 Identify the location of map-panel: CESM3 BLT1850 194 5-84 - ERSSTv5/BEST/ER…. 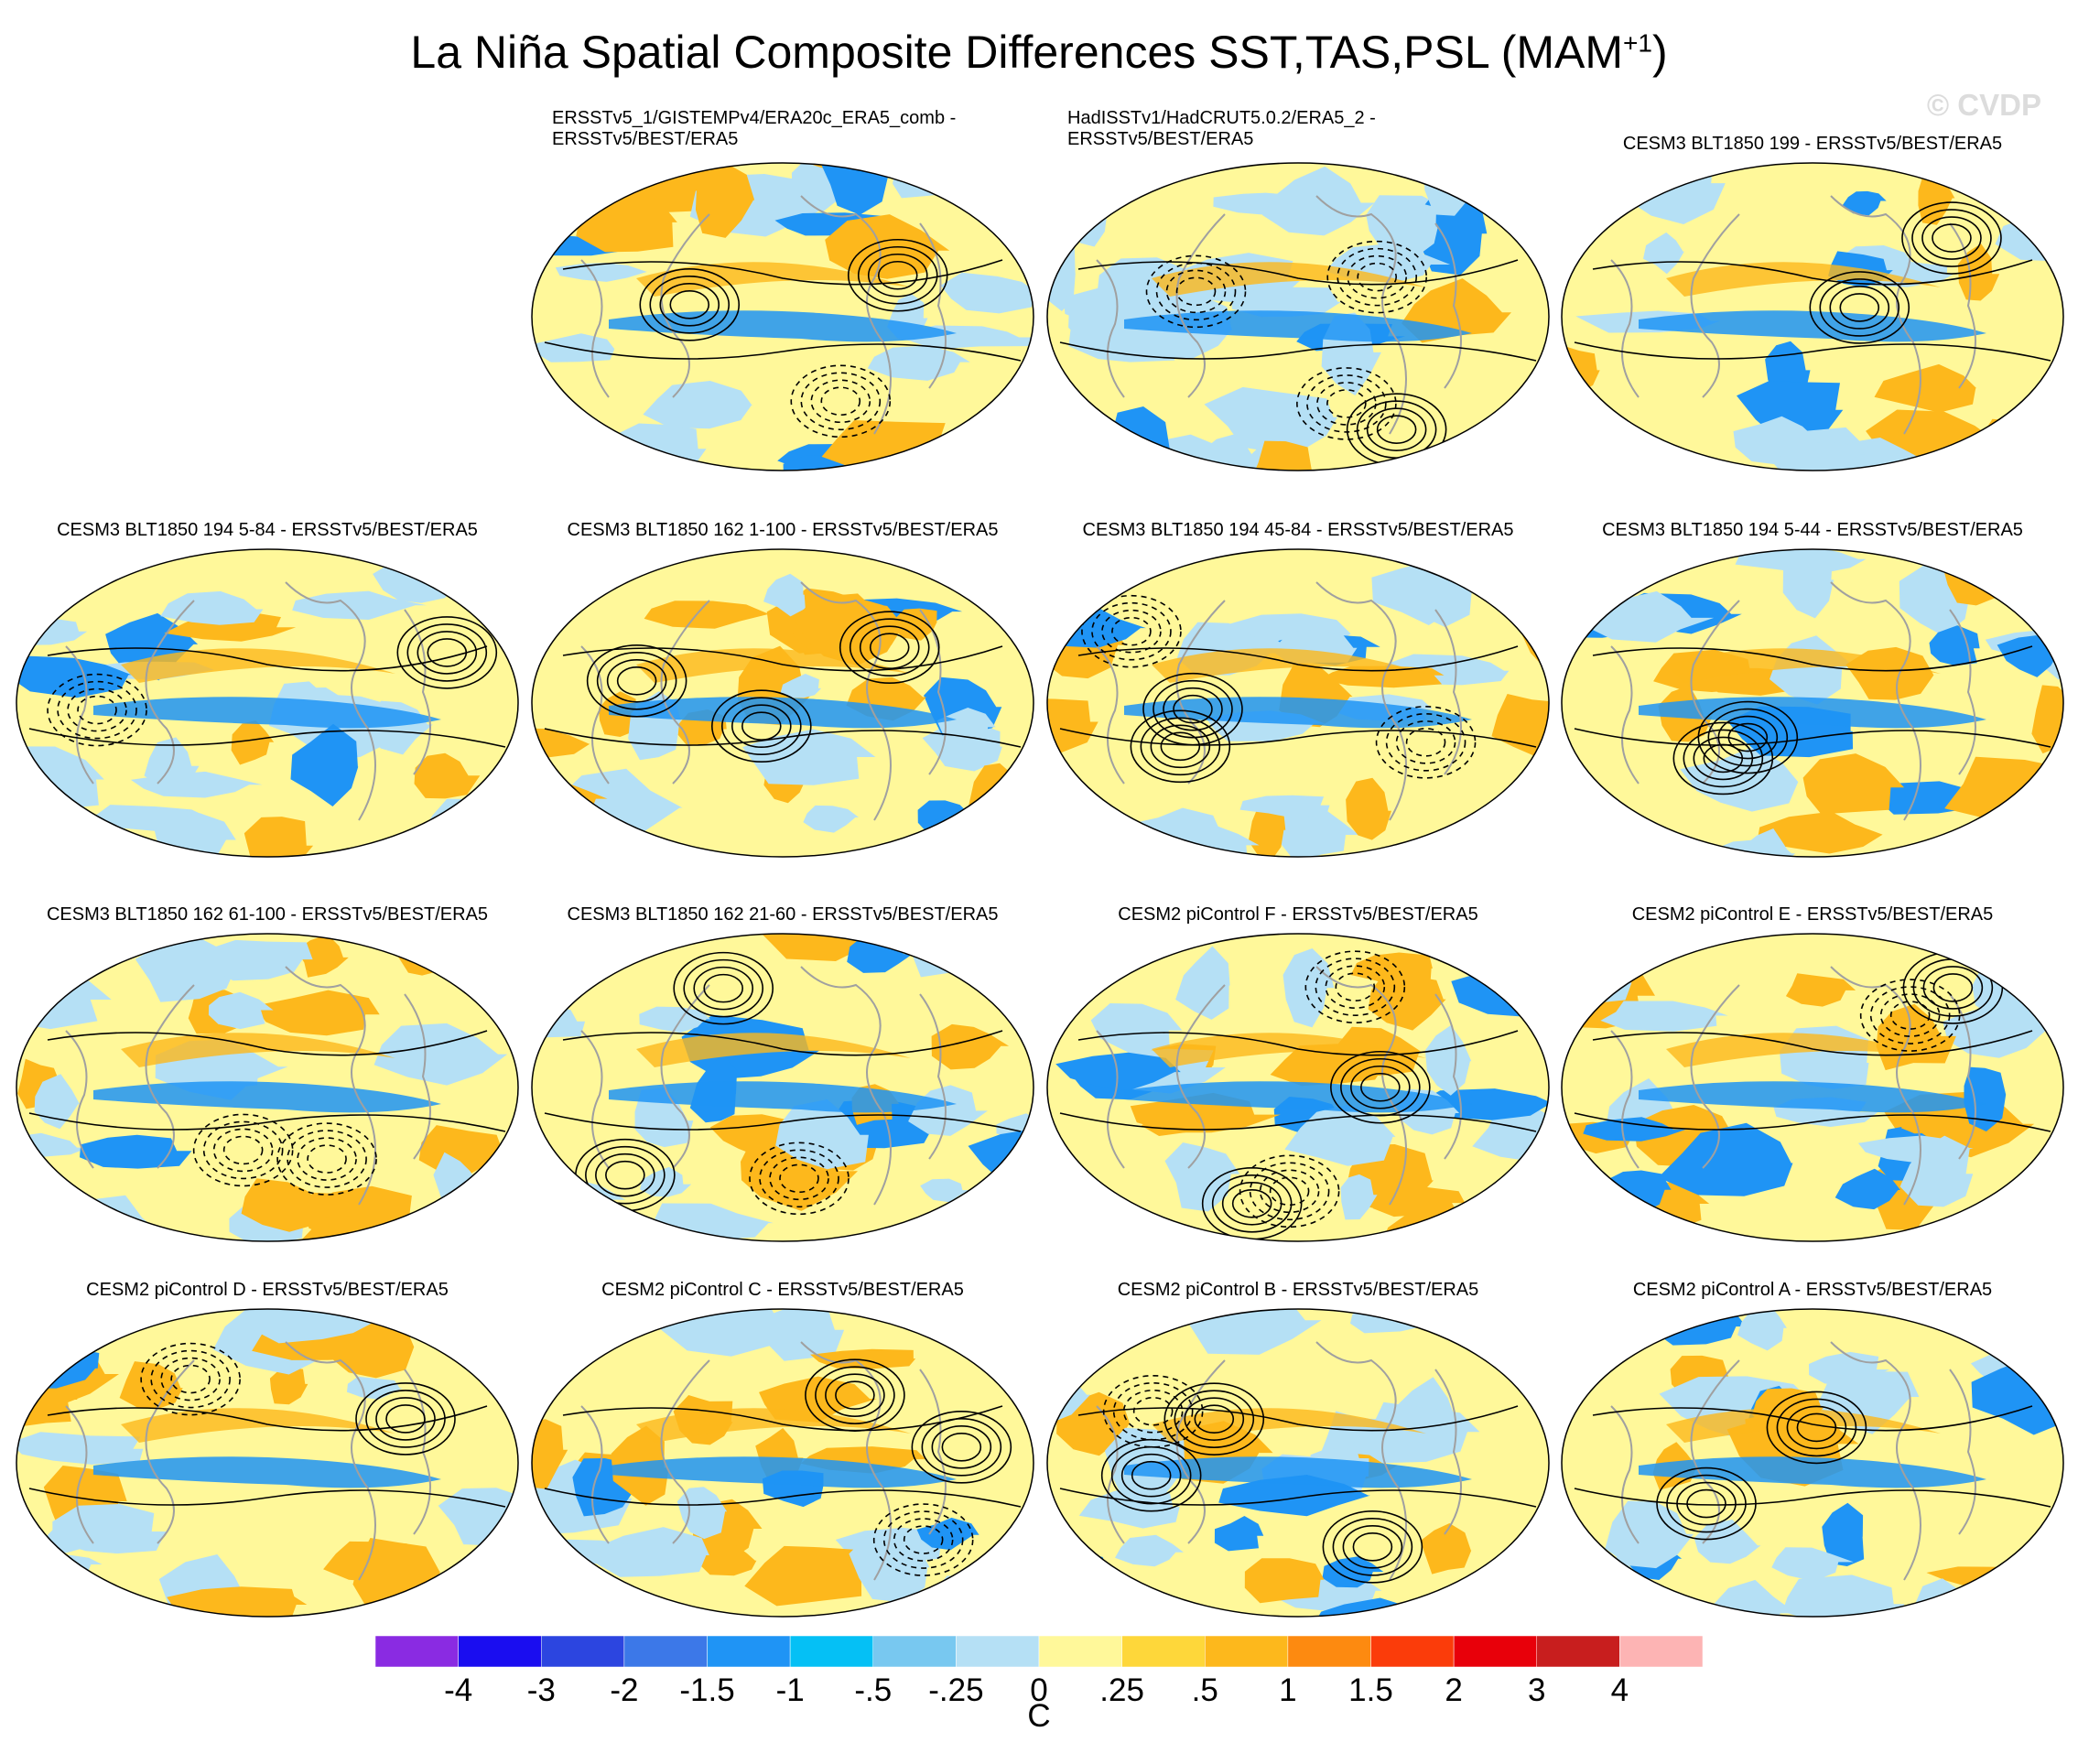
(268, 677).